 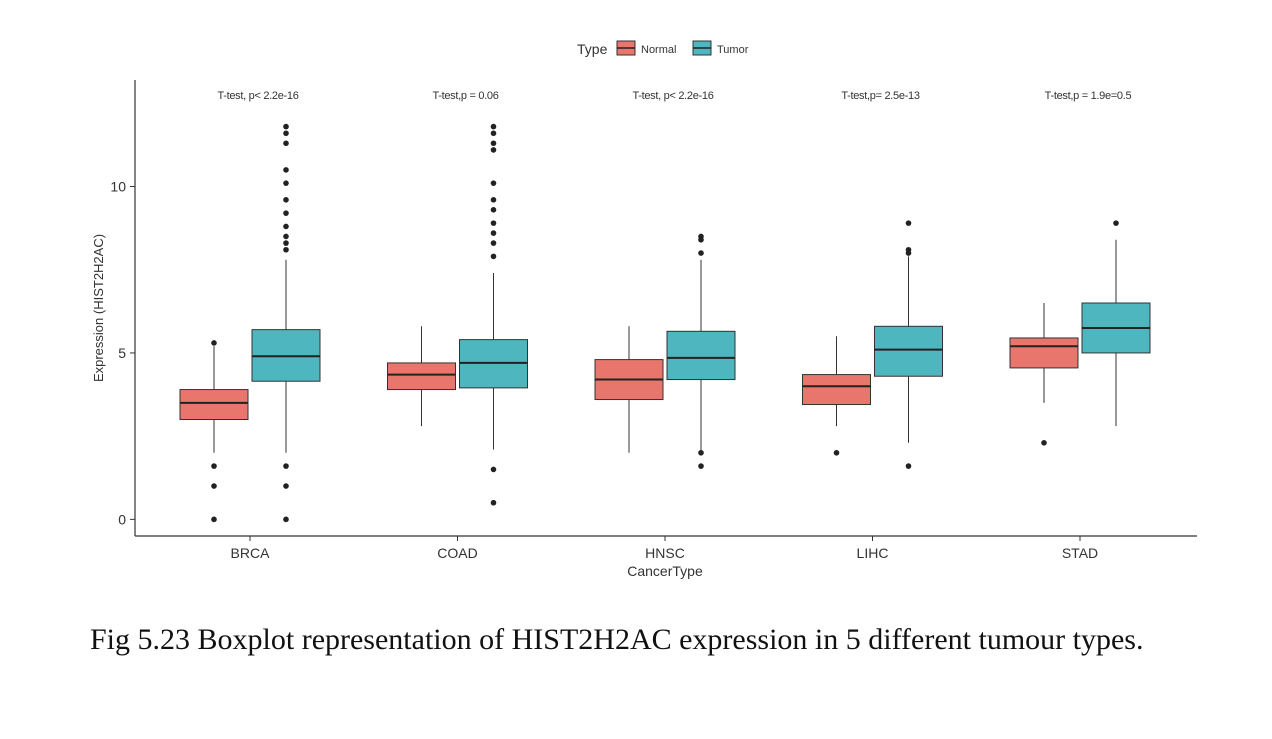 What do you see at coordinates (1080, 553) in the screenshot?
I see `x-tick-label: STAD` at bounding box center [1080, 553].